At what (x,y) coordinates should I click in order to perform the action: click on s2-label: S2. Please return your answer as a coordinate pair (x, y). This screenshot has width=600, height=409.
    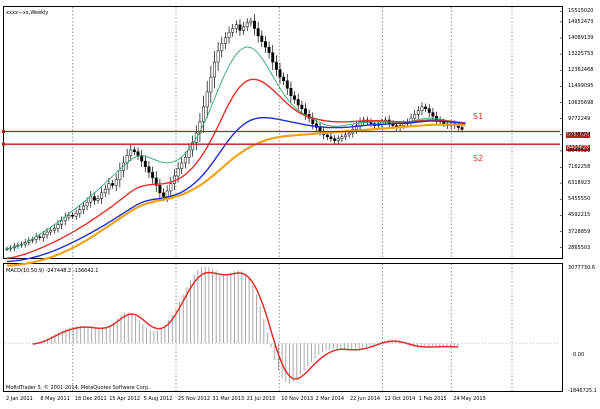
    Looking at the image, I should click on (478, 158).